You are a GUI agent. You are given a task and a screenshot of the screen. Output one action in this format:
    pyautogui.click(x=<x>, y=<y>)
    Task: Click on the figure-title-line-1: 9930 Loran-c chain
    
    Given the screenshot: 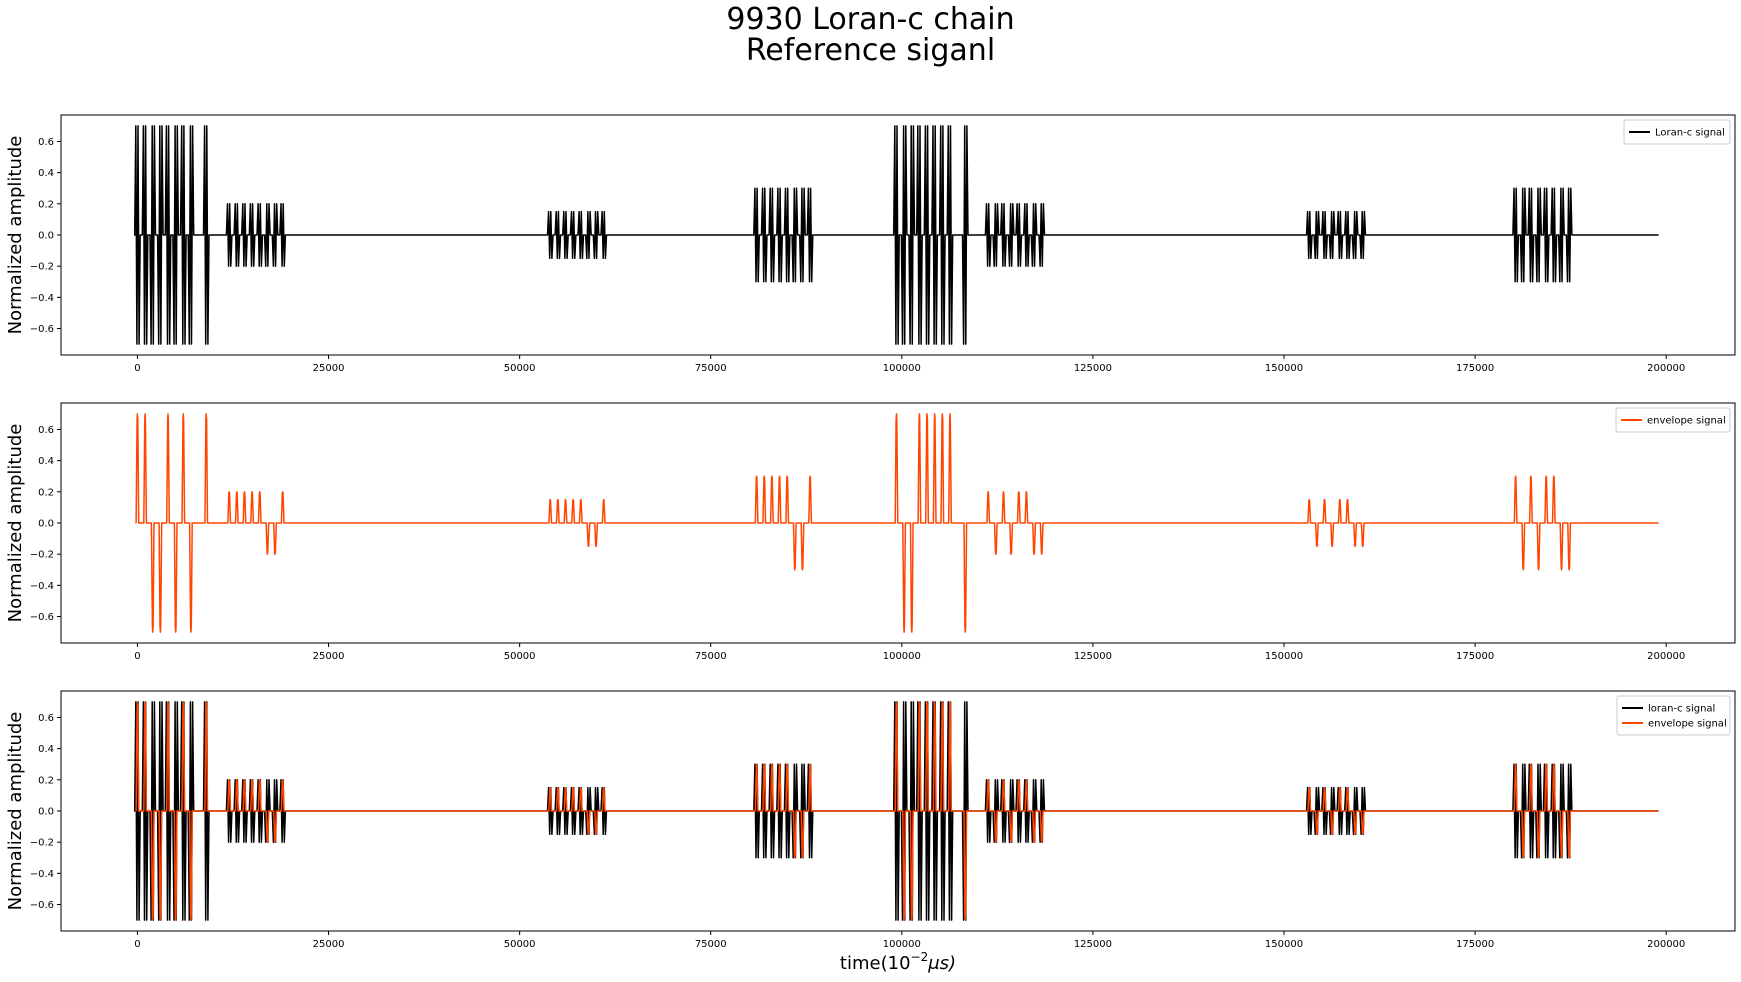 What is the action you would take?
    pyautogui.click(x=870, y=19)
    